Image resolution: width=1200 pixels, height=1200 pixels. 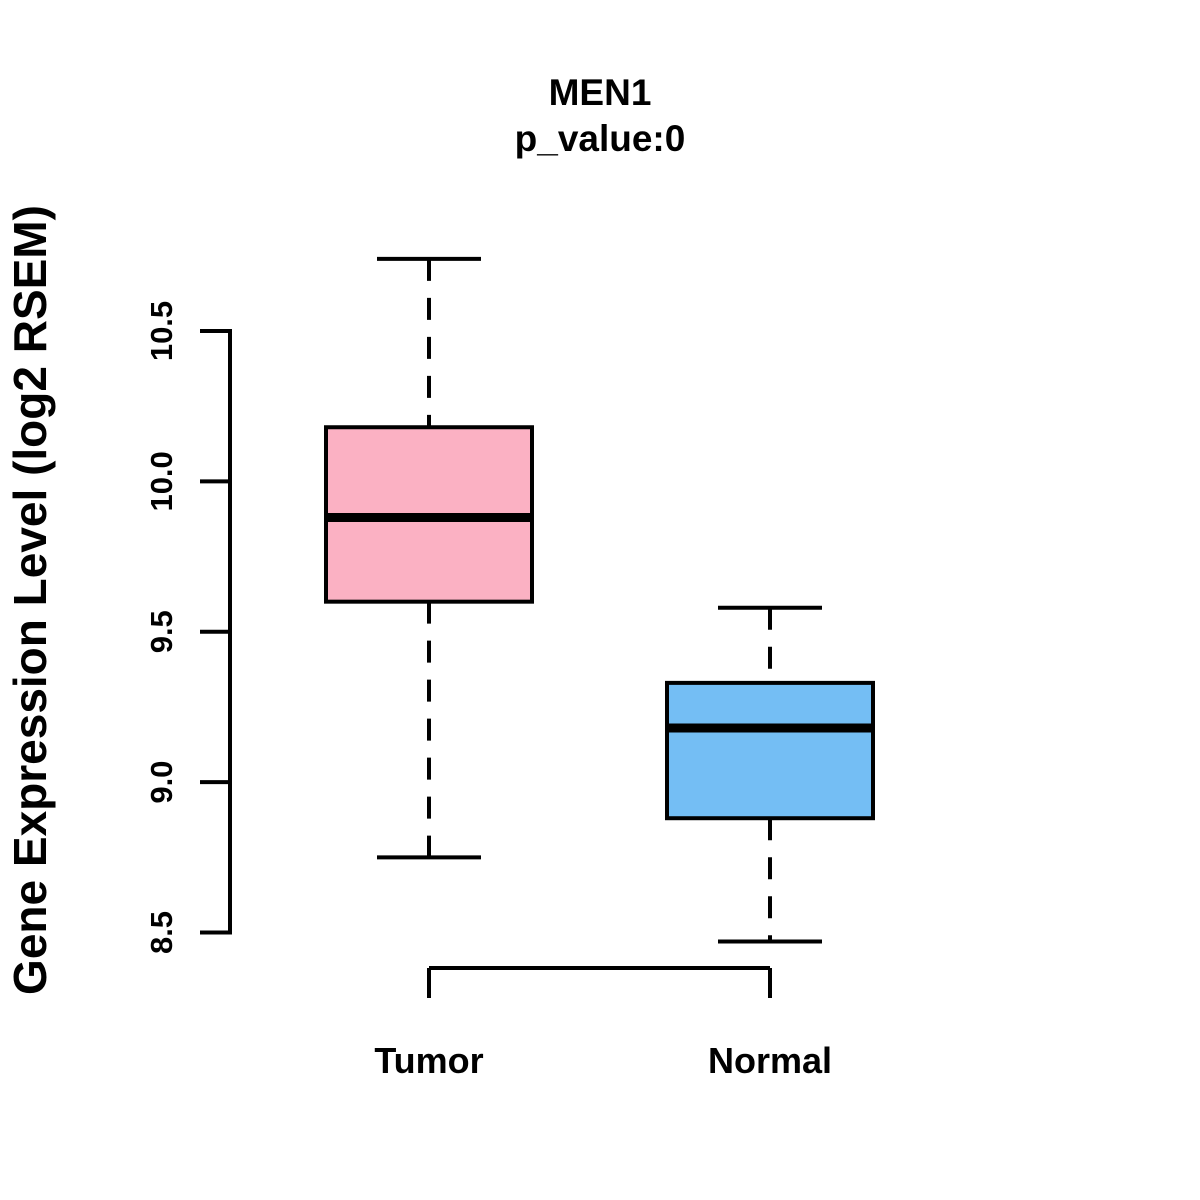 I want to click on x-category-label: Normal, so click(x=770, y=1060).